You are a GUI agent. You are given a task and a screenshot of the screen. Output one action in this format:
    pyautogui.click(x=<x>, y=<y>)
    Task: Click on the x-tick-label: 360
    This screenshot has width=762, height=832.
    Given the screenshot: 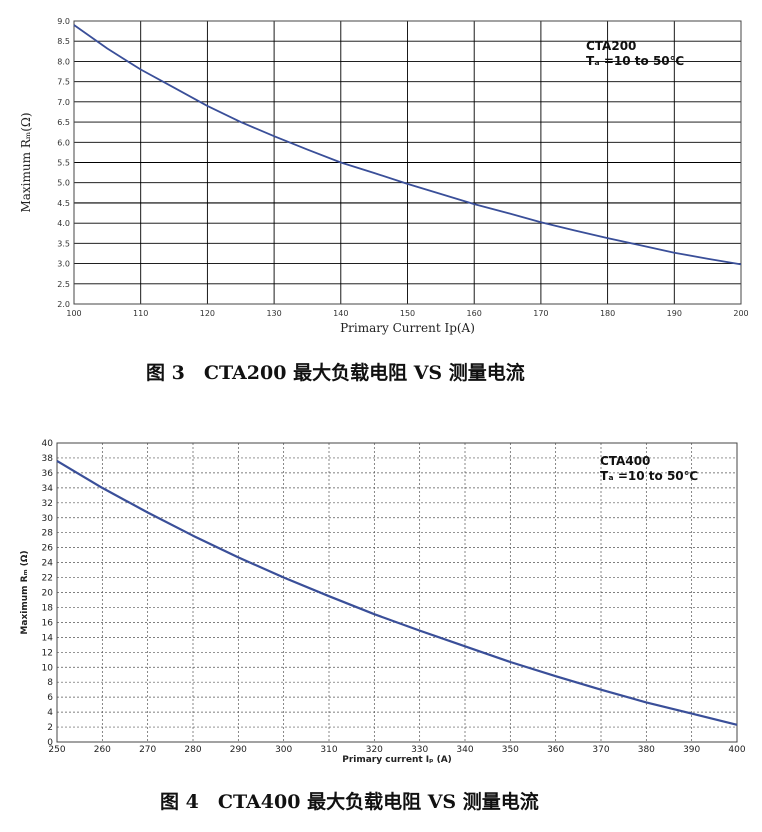 What is the action you would take?
    pyautogui.click(x=555, y=750)
    